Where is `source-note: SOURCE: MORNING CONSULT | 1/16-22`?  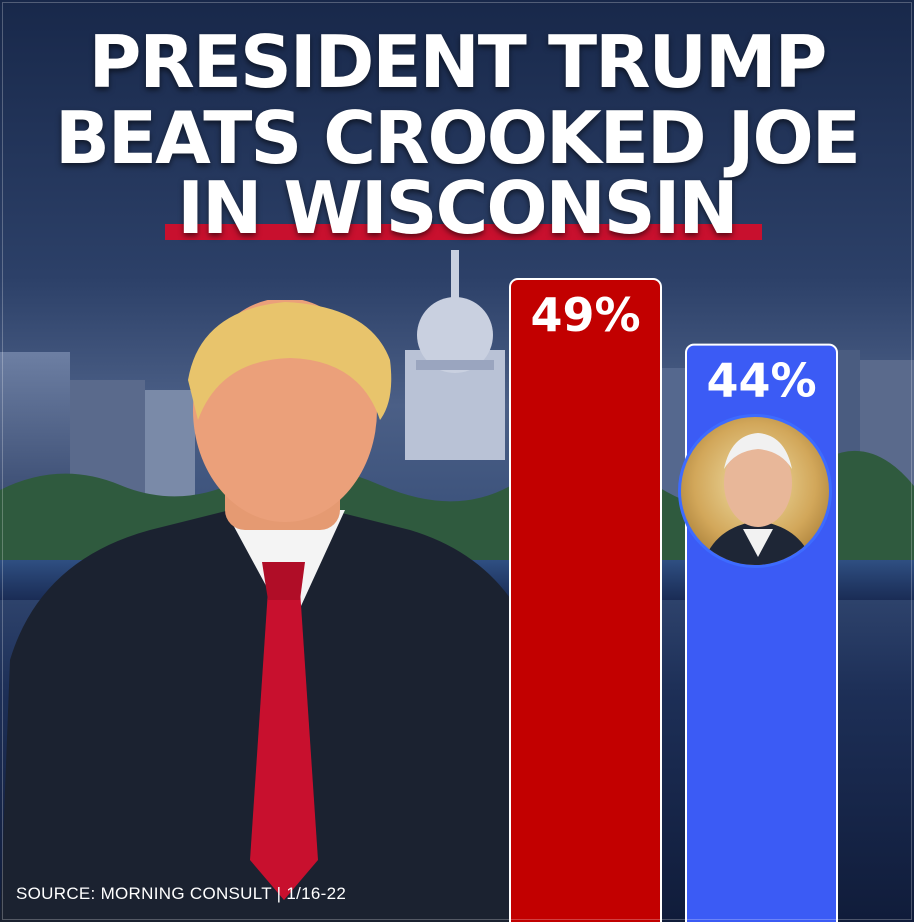
source-note: SOURCE: MORNING CONSULT | 1/16-22 is located at coordinates (181, 893).